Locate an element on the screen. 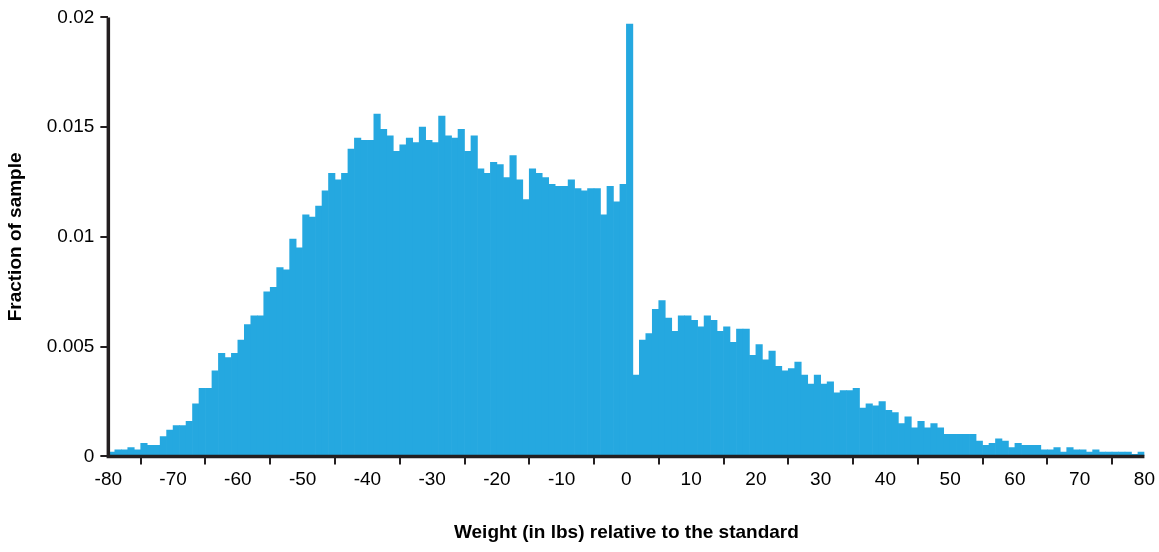 The width and height of the screenshot is (1159, 552). x-tick-label: -50 is located at coordinates (302, 479).